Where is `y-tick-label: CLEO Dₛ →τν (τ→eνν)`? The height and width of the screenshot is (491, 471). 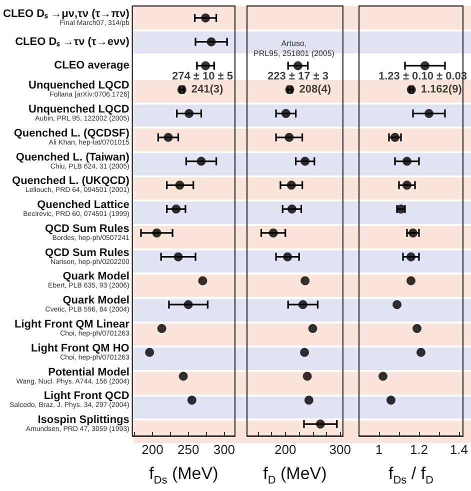
y-tick-label: CLEO Dₛ →τν (τ→eνν) is located at coordinates (72, 42).